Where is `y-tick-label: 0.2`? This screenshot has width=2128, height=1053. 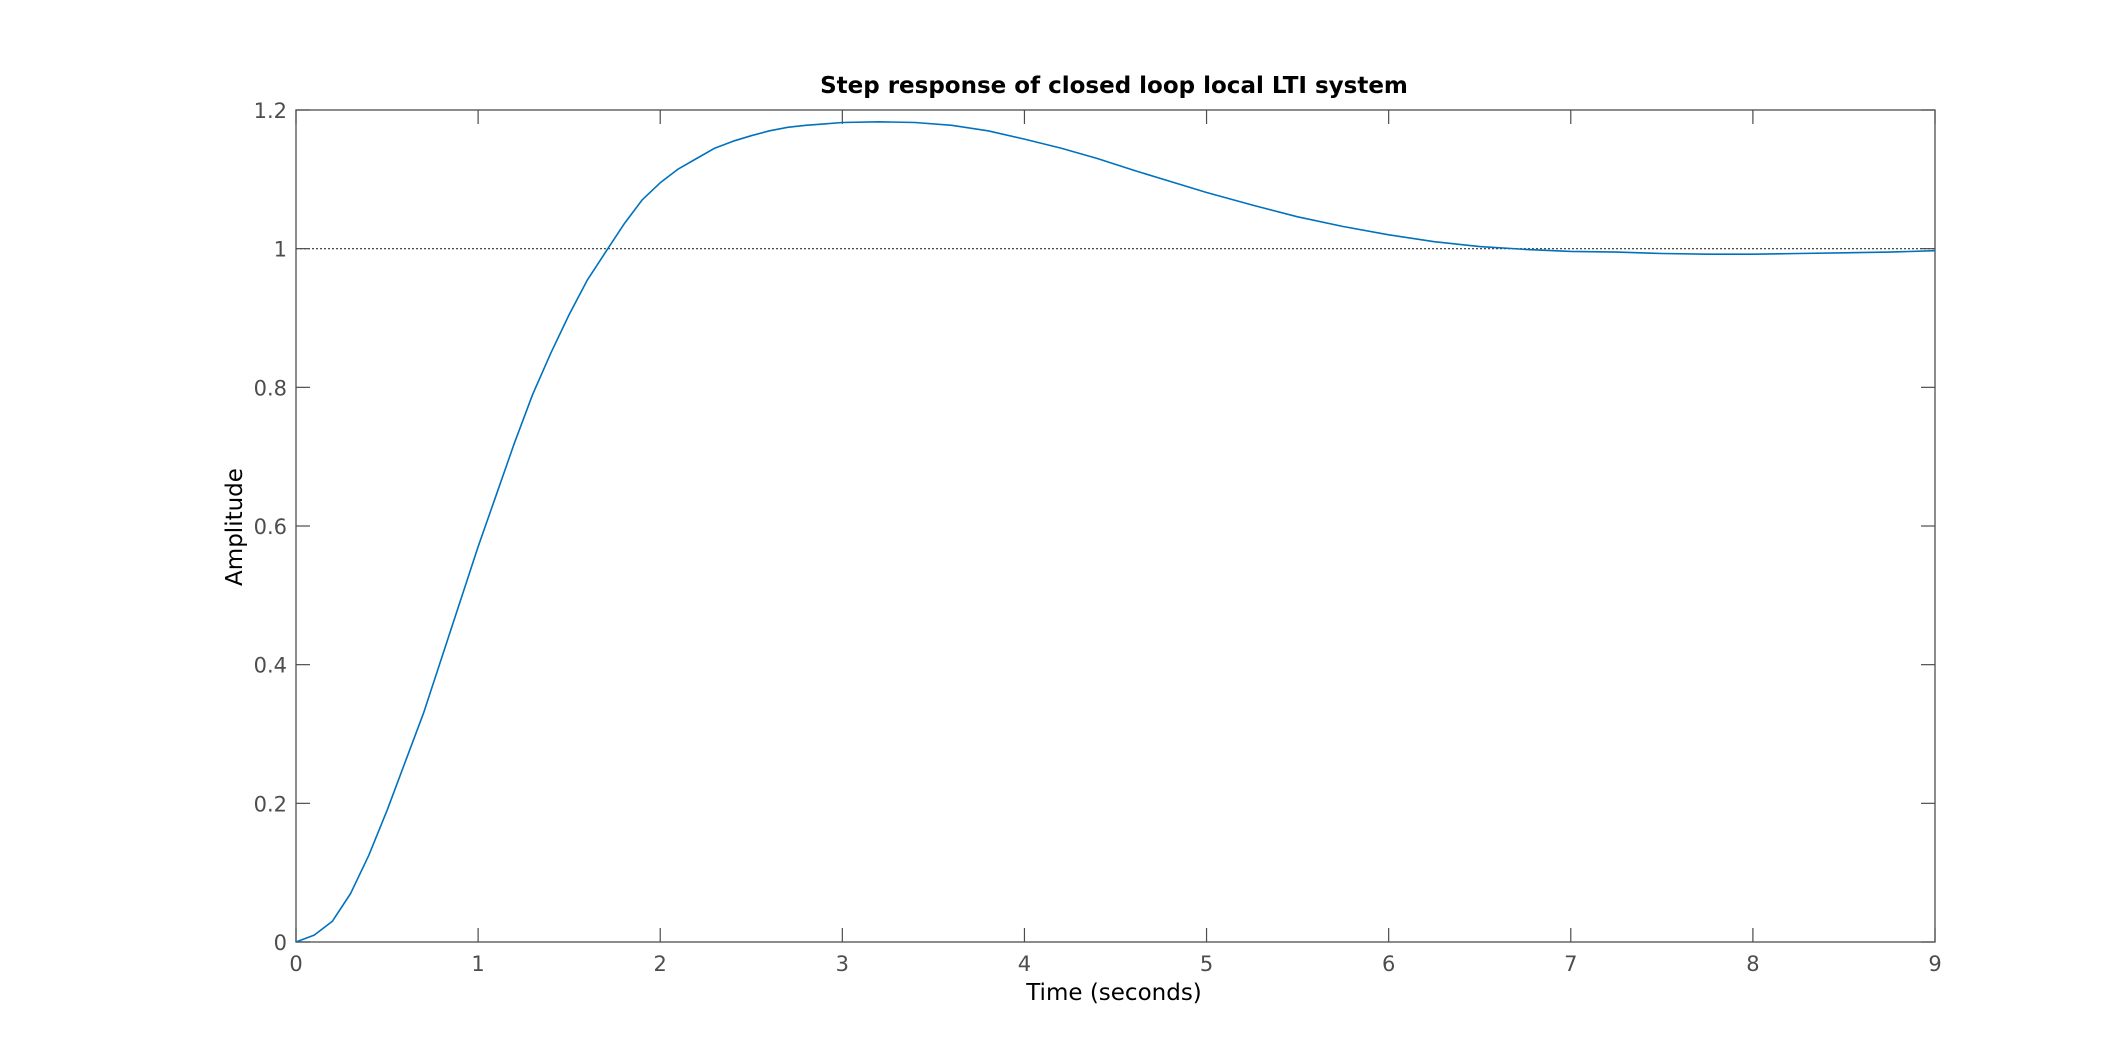 y-tick-label: 0.2 is located at coordinates (270, 804).